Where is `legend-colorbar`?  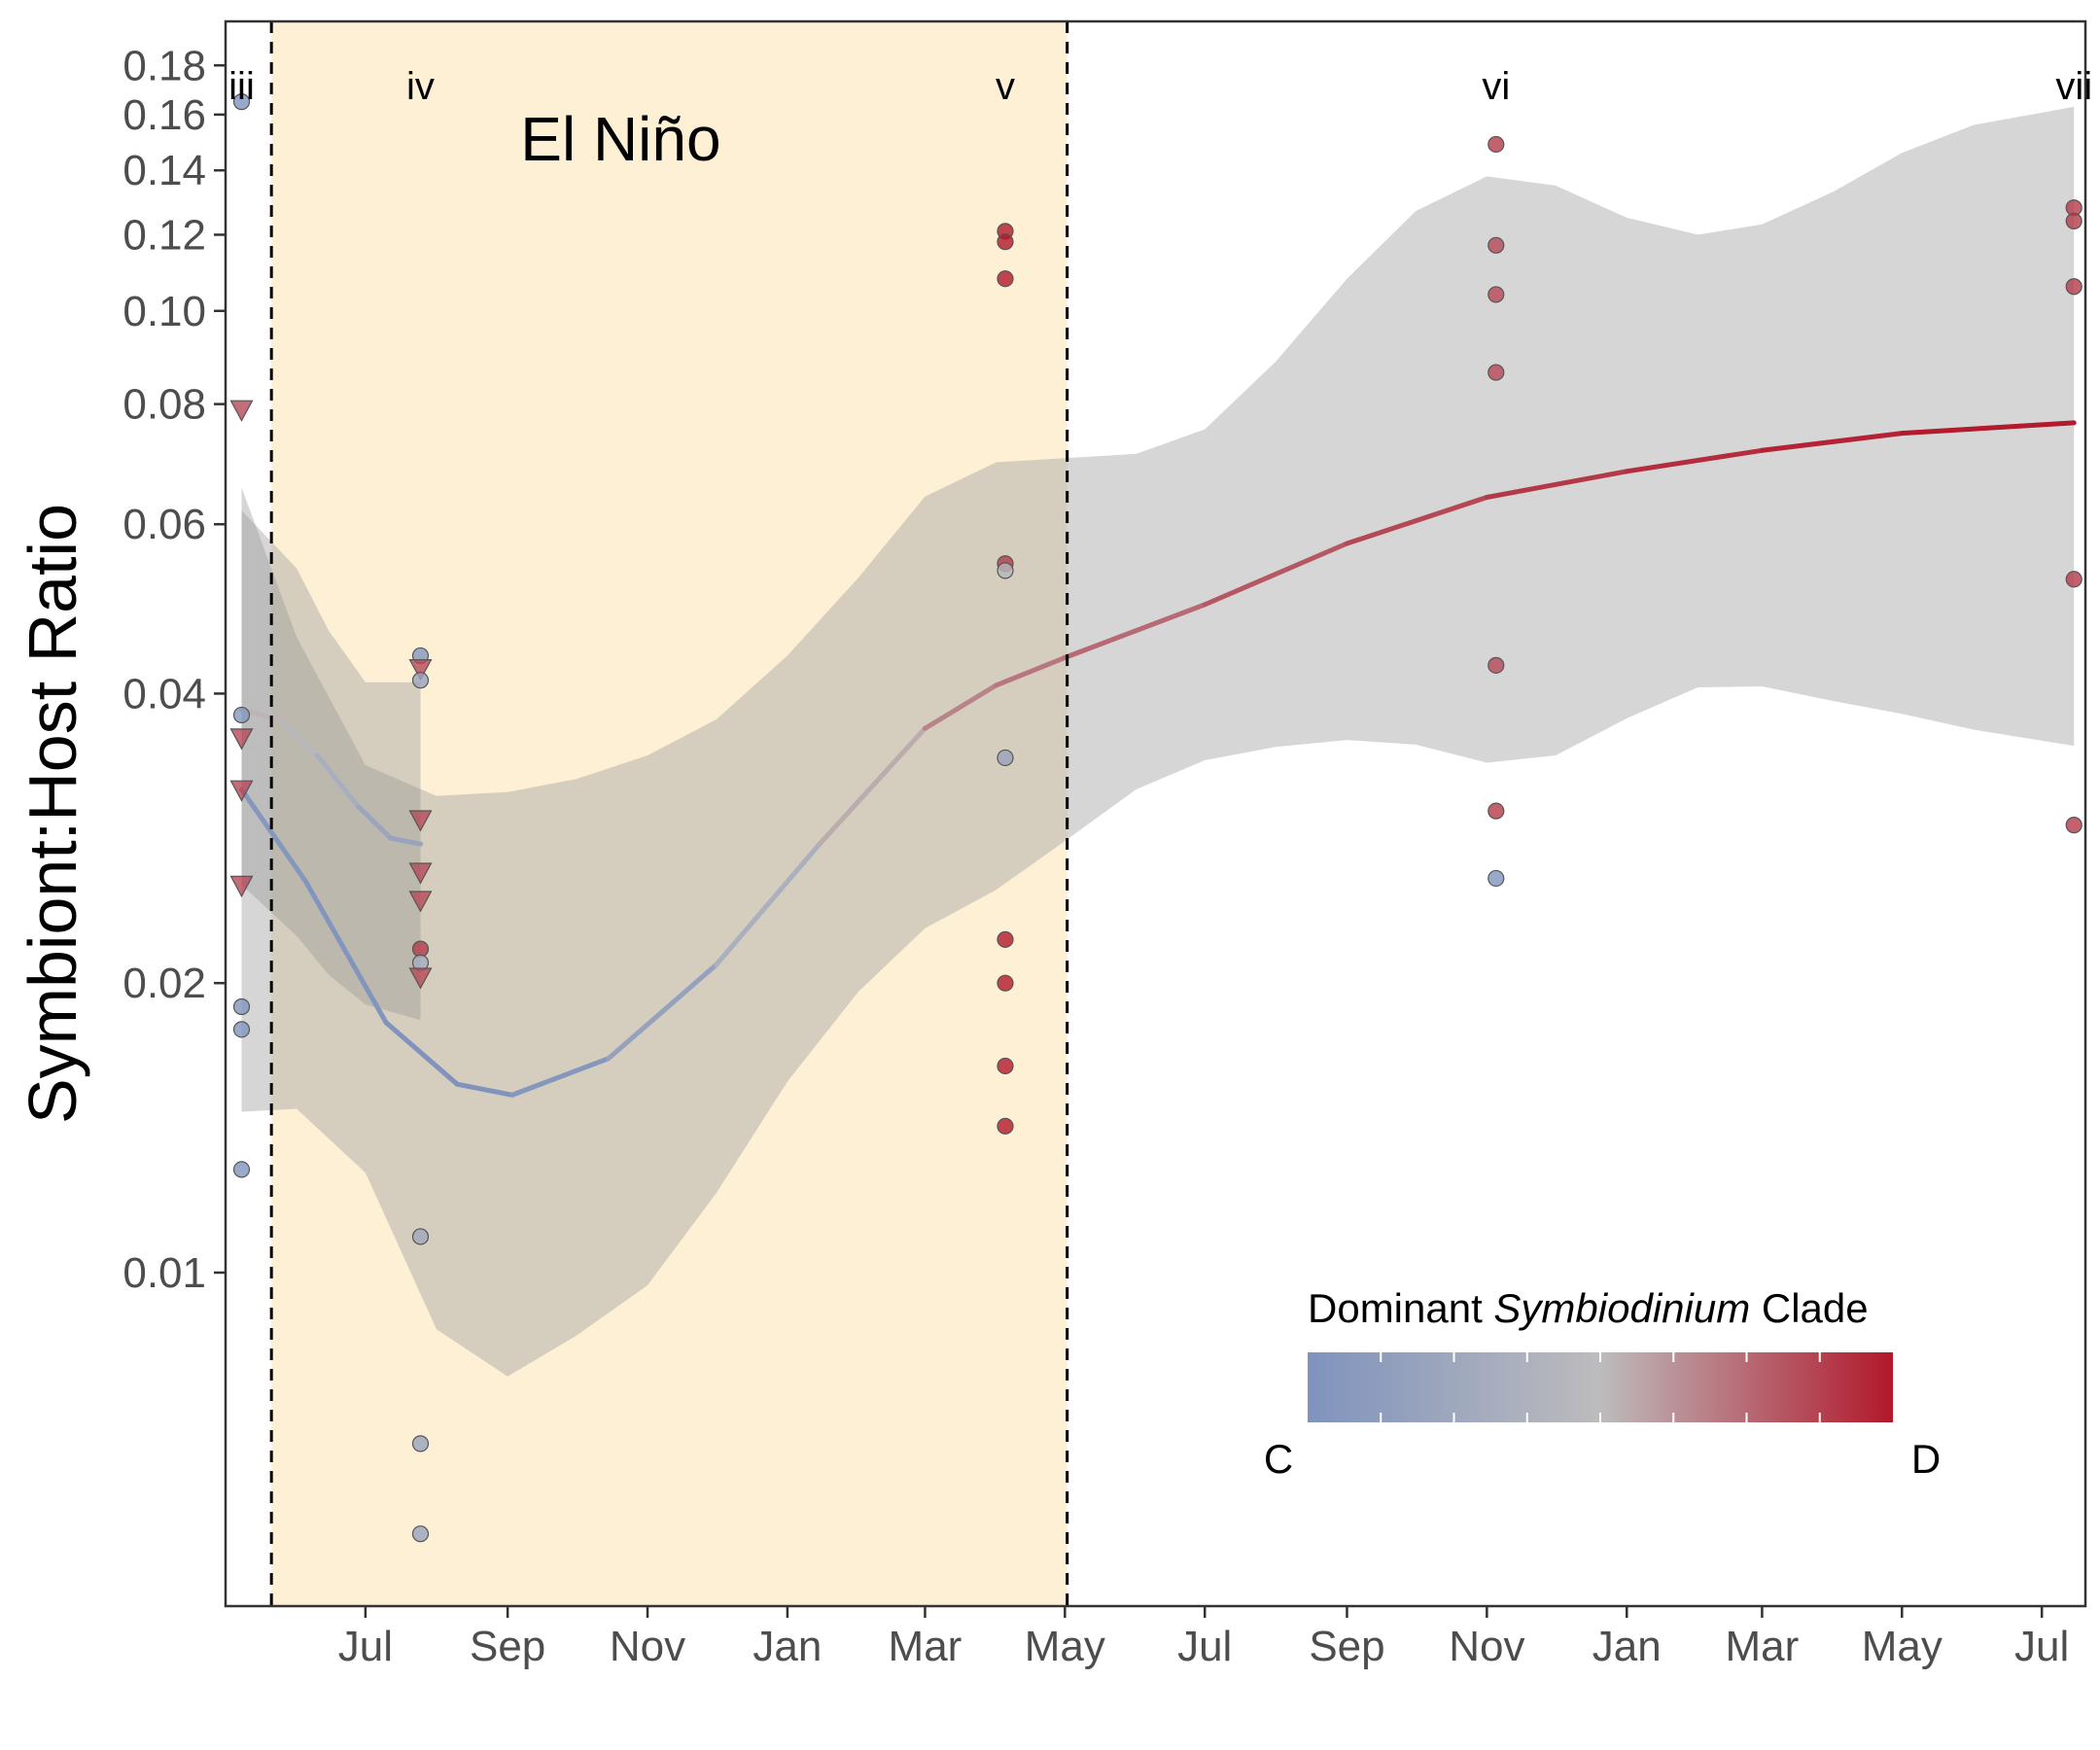 legend-colorbar is located at coordinates (1600, 1387).